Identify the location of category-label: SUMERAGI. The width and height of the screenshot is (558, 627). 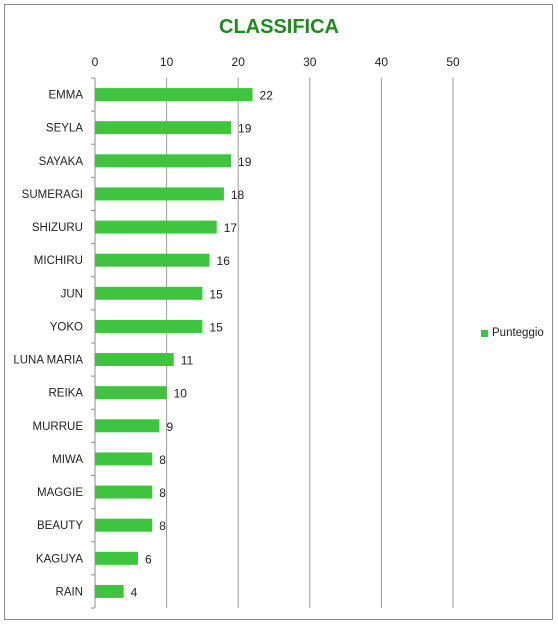
(52, 195).